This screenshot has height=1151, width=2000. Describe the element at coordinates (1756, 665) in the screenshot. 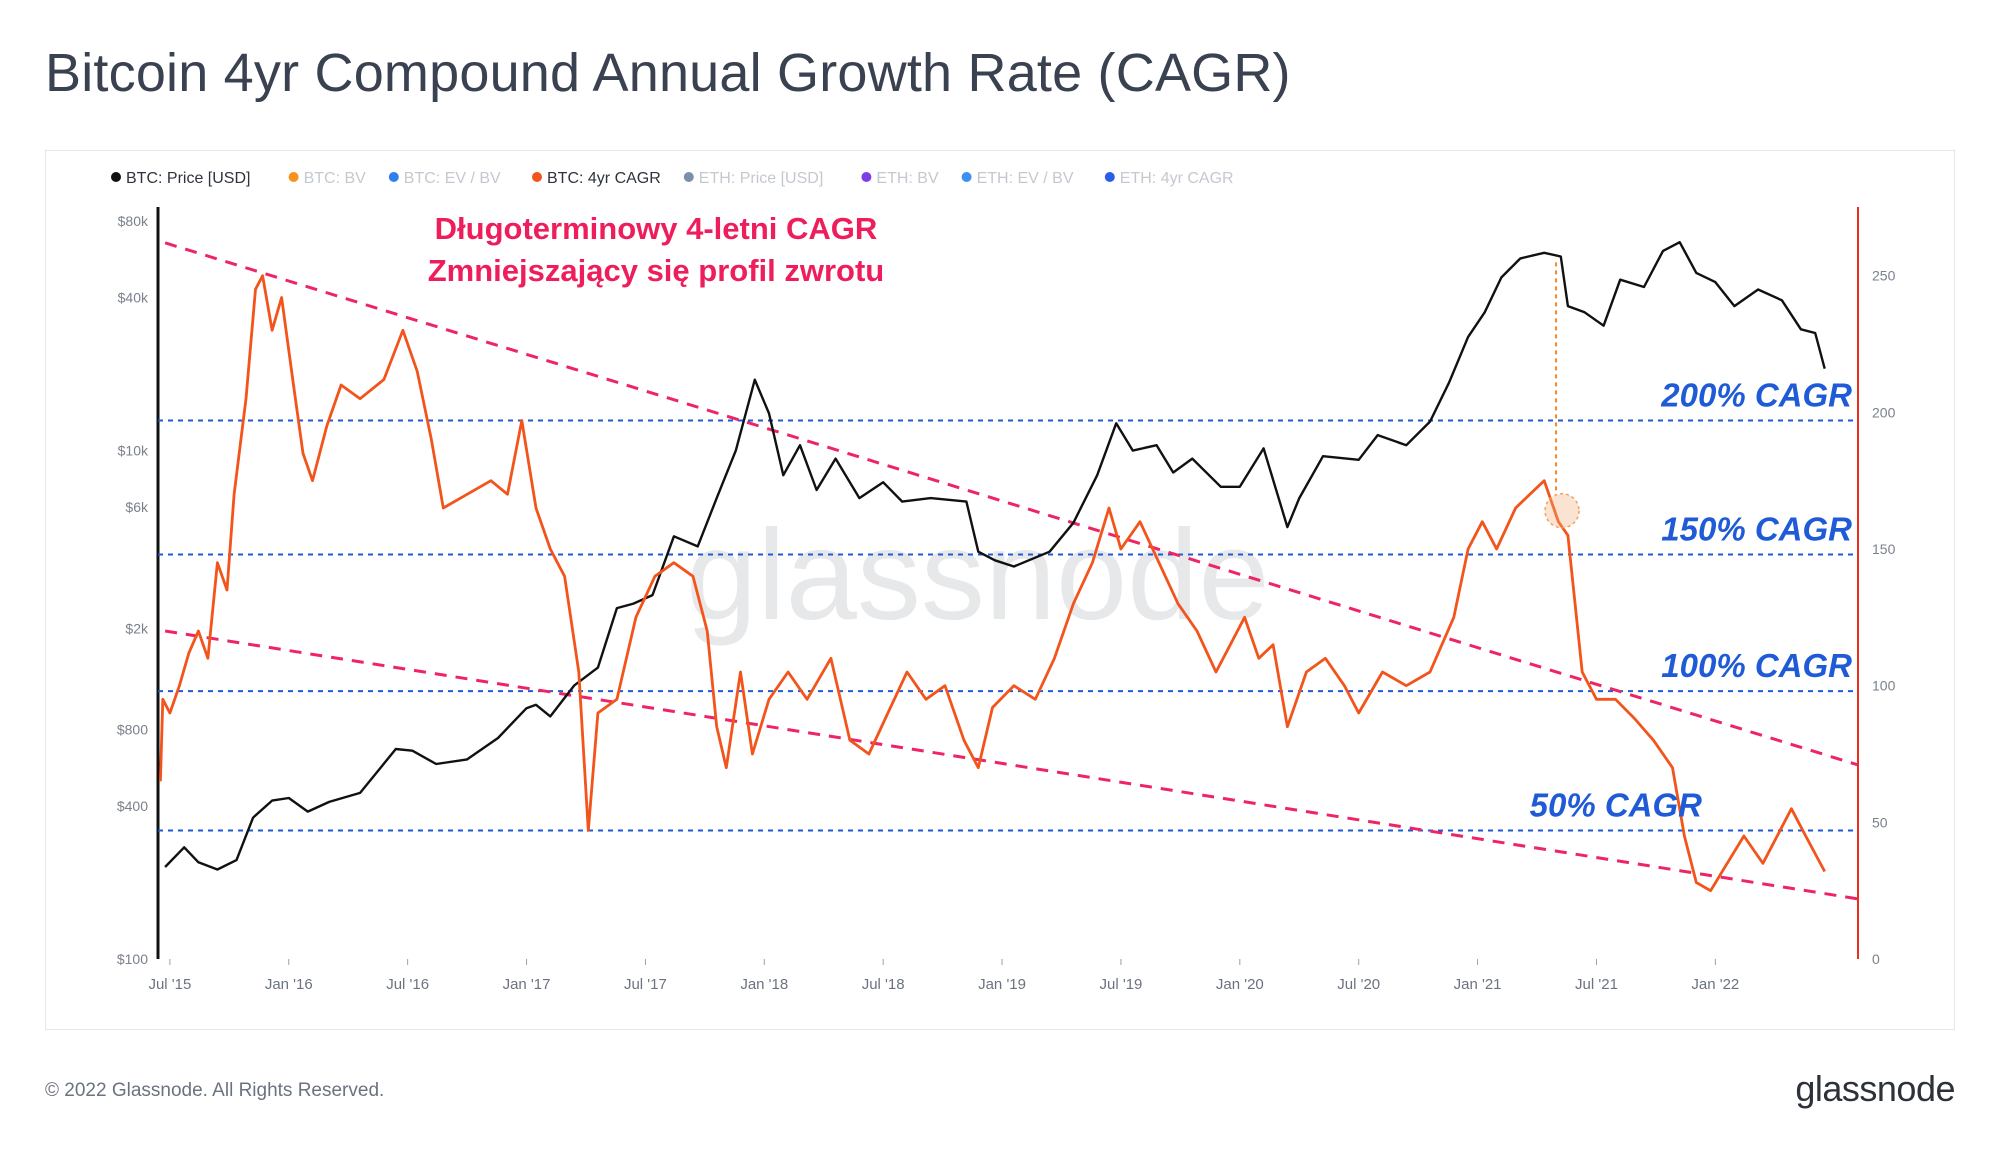

I see `reference-label: 100% CAGR` at that location.